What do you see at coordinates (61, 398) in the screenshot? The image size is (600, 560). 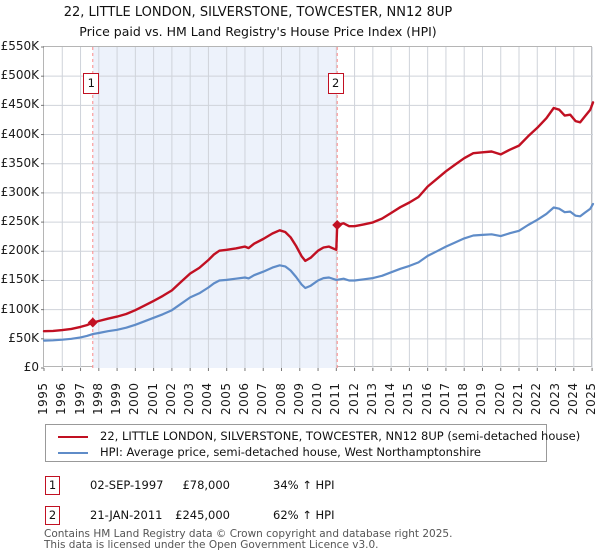 I see `x-axis-label: 1996` at bounding box center [61, 398].